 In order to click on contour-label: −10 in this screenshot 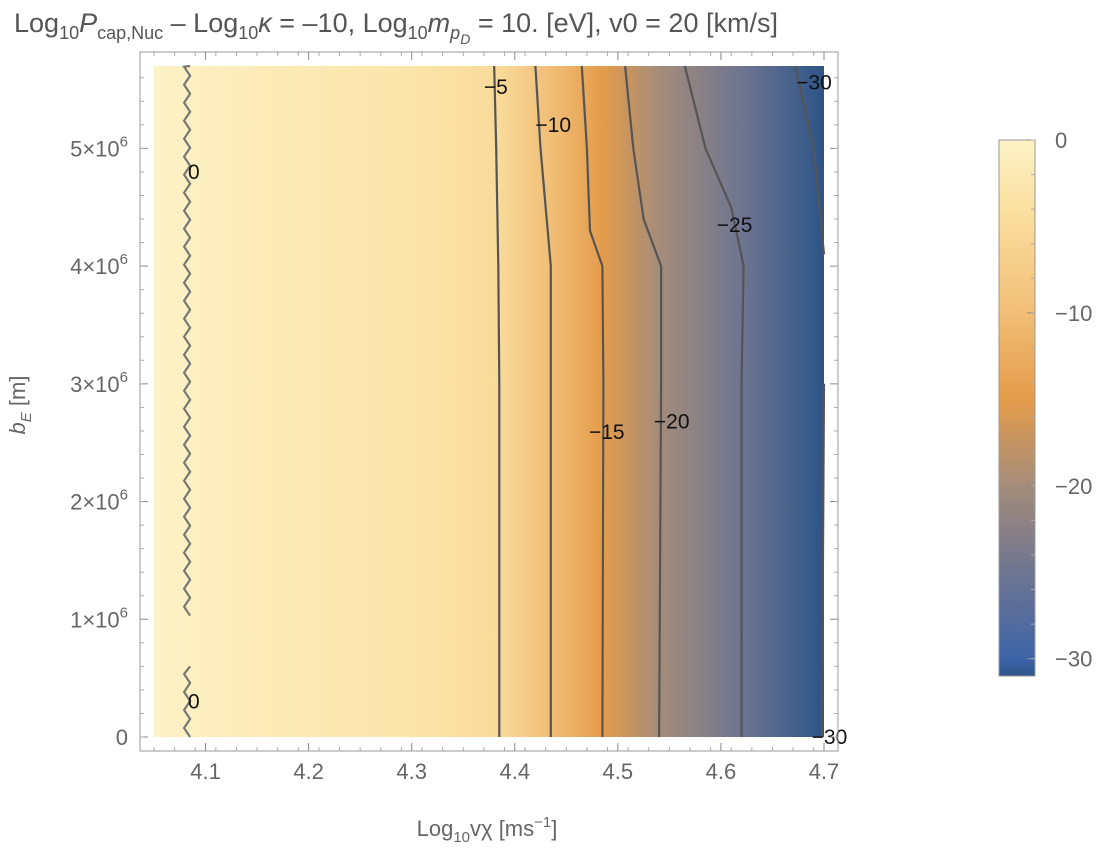, I will do `click(553, 125)`.